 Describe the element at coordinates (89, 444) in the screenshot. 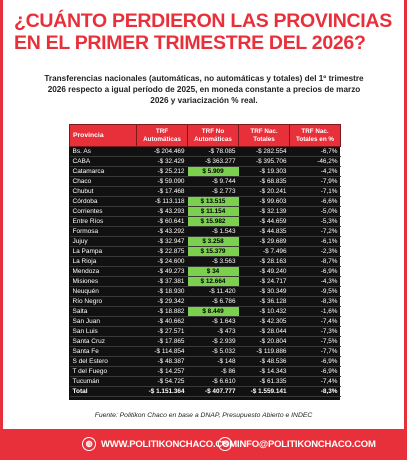

I see `globe-icon: ◍` at that location.